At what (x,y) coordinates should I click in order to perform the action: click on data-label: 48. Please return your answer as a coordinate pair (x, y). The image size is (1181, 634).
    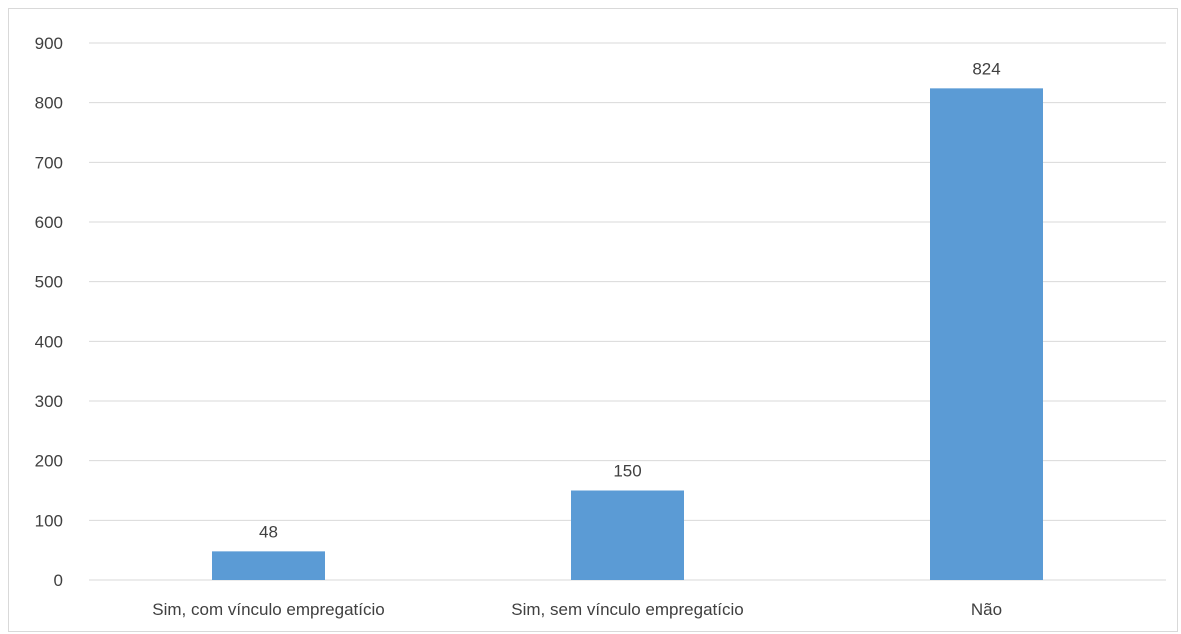
    Looking at the image, I should click on (268, 531).